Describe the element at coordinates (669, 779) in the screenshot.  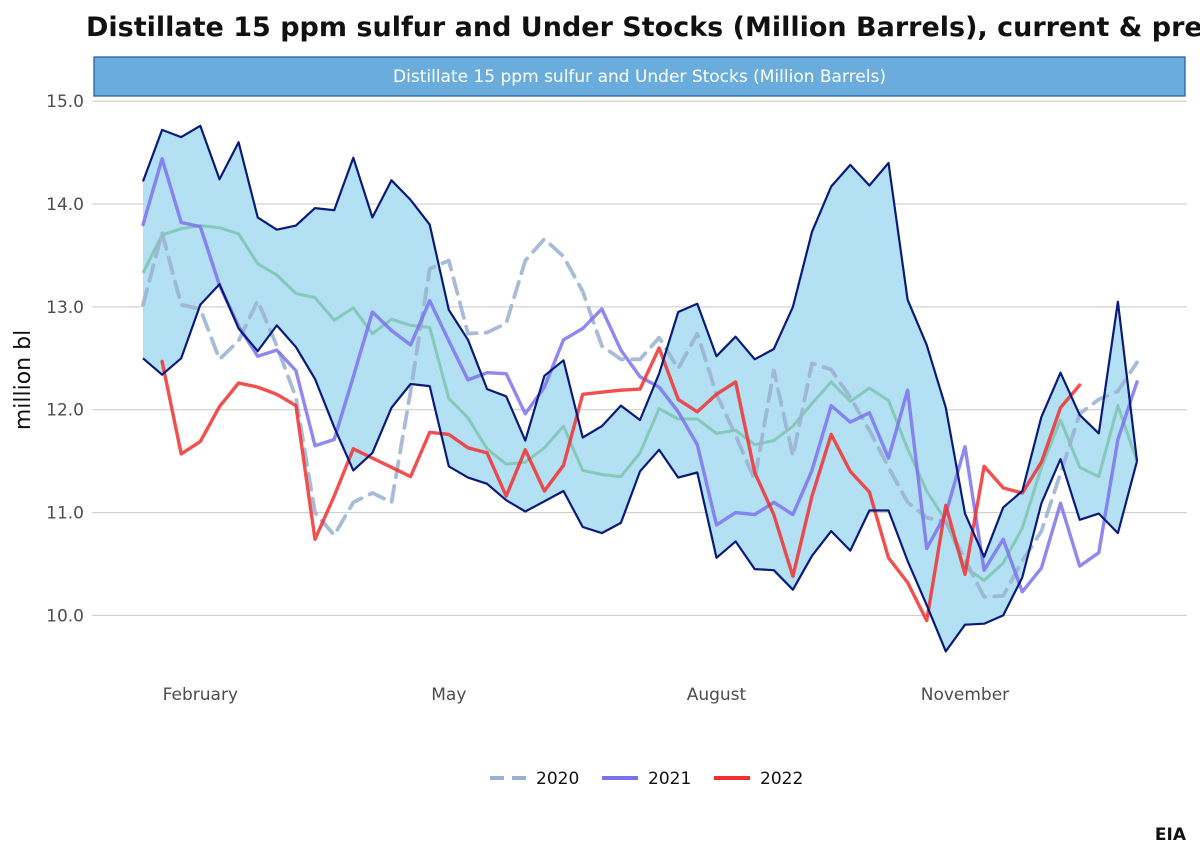
I see `legend-label: 2021` at that location.